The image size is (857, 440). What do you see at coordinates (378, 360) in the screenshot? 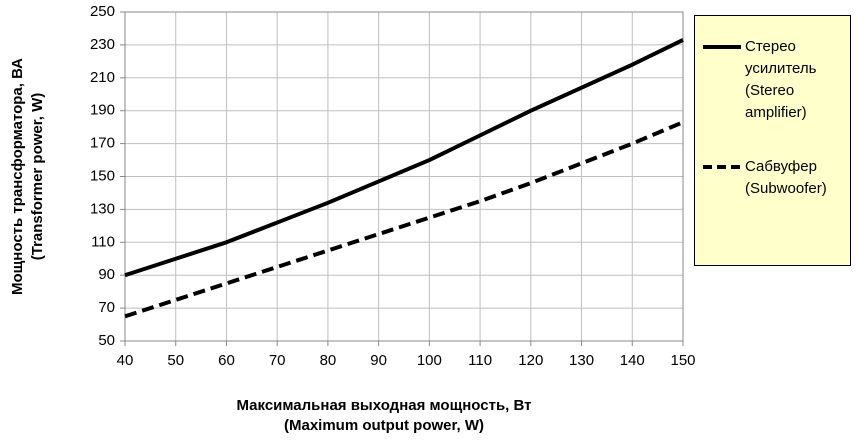
I see `x-tick-label: 90` at bounding box center [378, 360].